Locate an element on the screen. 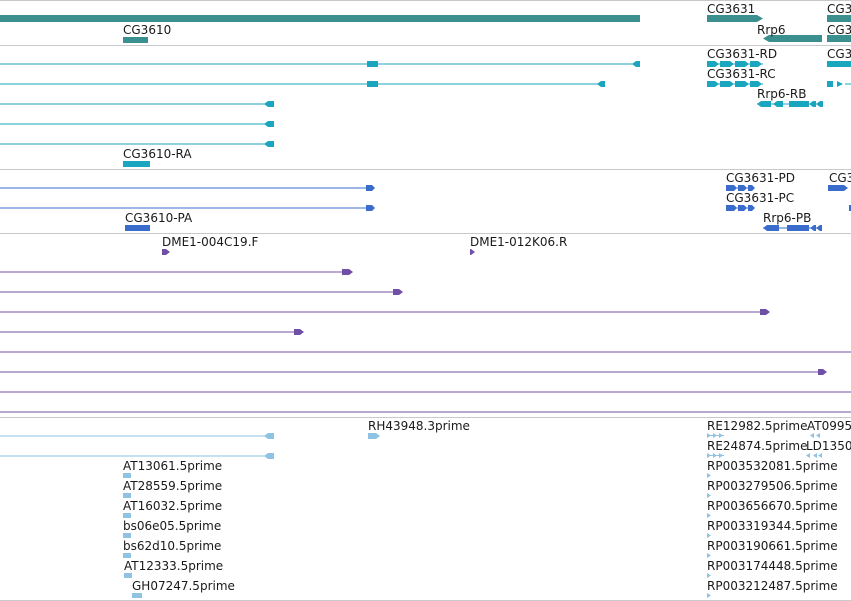 Image resolution: width=851 pixels, height=601 pixels. est-label-RP003190661.5prime: RP003190661.5prime is located at coordinates (772, 546).